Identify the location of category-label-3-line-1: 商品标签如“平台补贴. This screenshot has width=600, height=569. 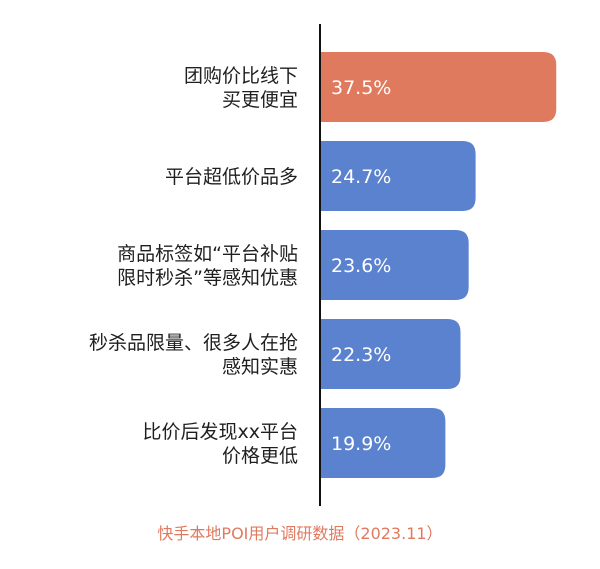
(207, 254).